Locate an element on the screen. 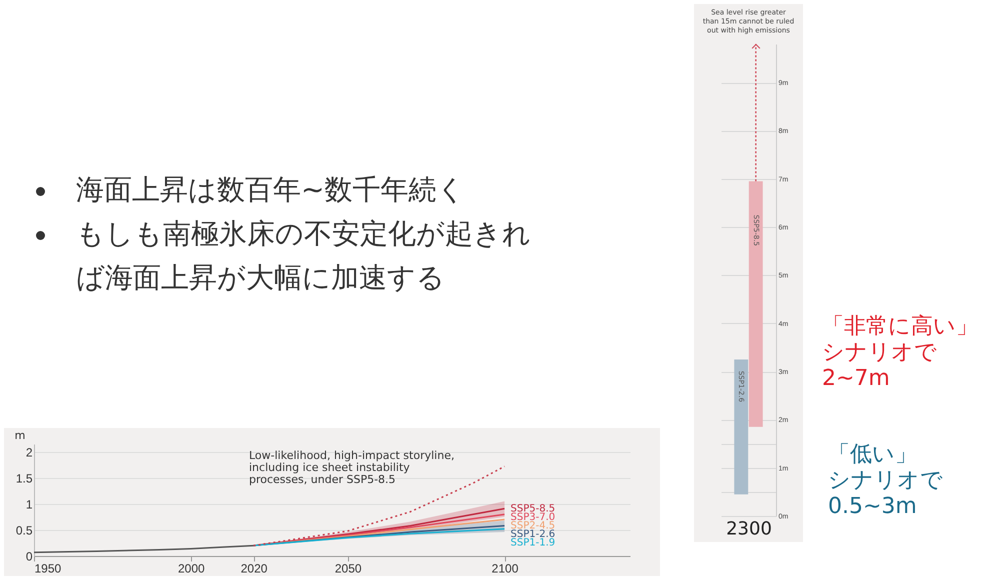 Image resolution: width=986 pixels, height=583 pixels. text: 海面上昇は数百年~数千年続く is located at coordinates (270, 190).